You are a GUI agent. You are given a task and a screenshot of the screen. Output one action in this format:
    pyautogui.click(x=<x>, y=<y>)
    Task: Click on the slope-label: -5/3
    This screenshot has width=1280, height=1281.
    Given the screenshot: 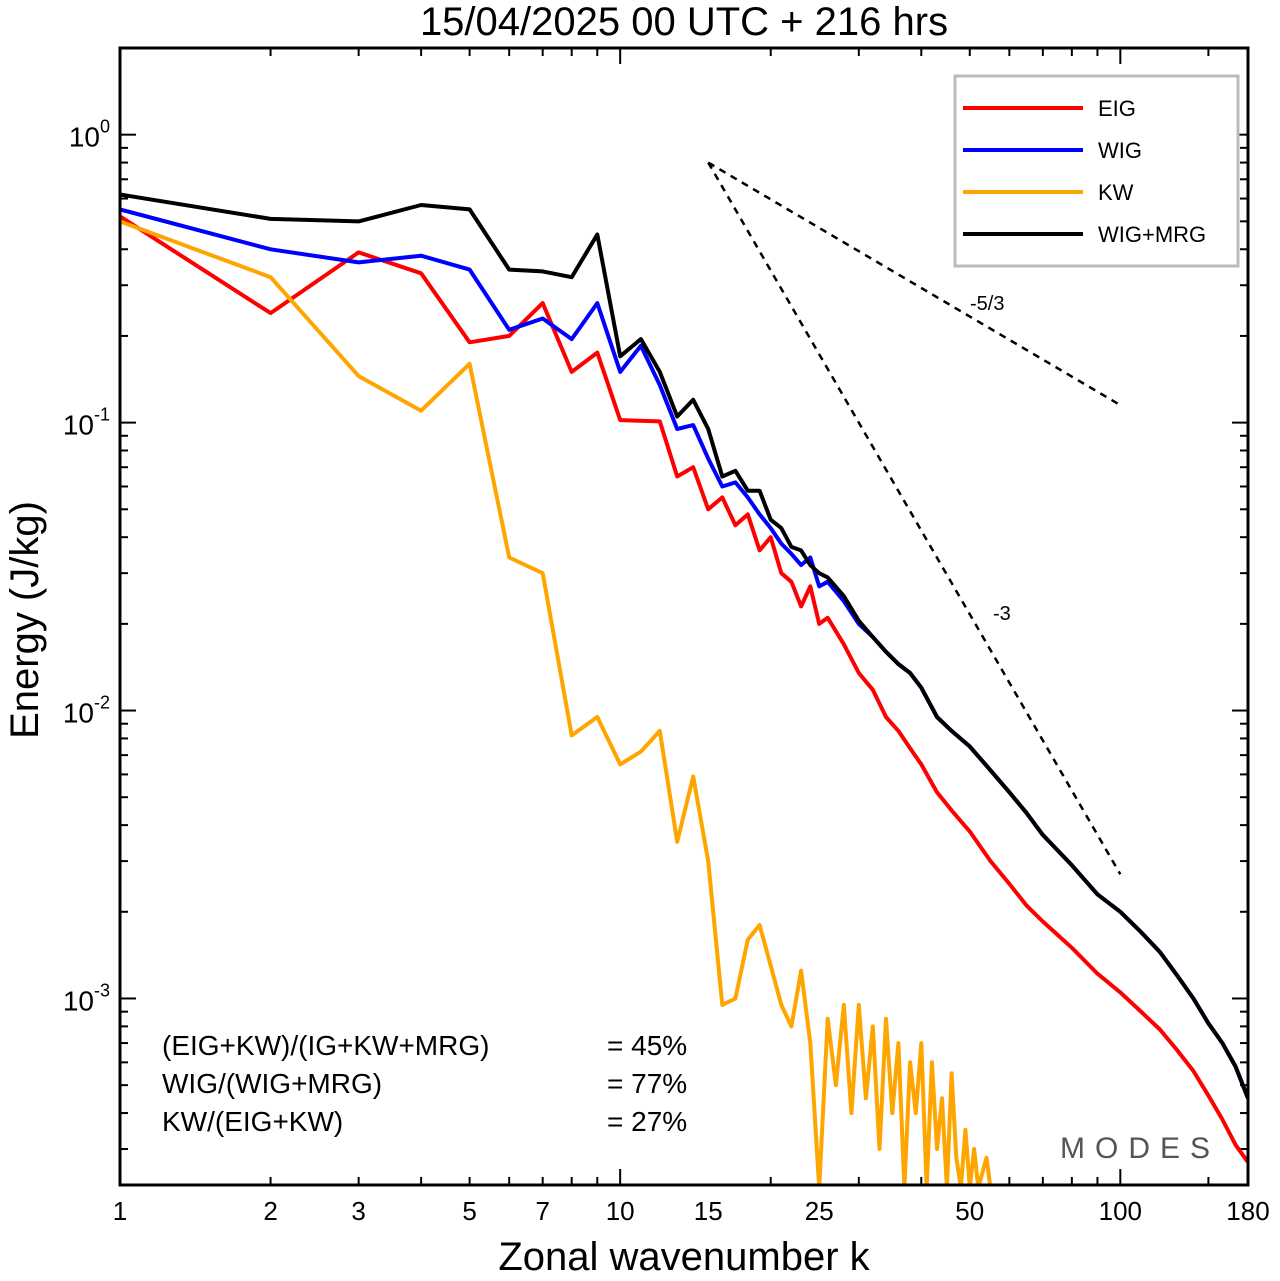 What is the action you would take?
    pyautogui.click(x=987, y=304)
    